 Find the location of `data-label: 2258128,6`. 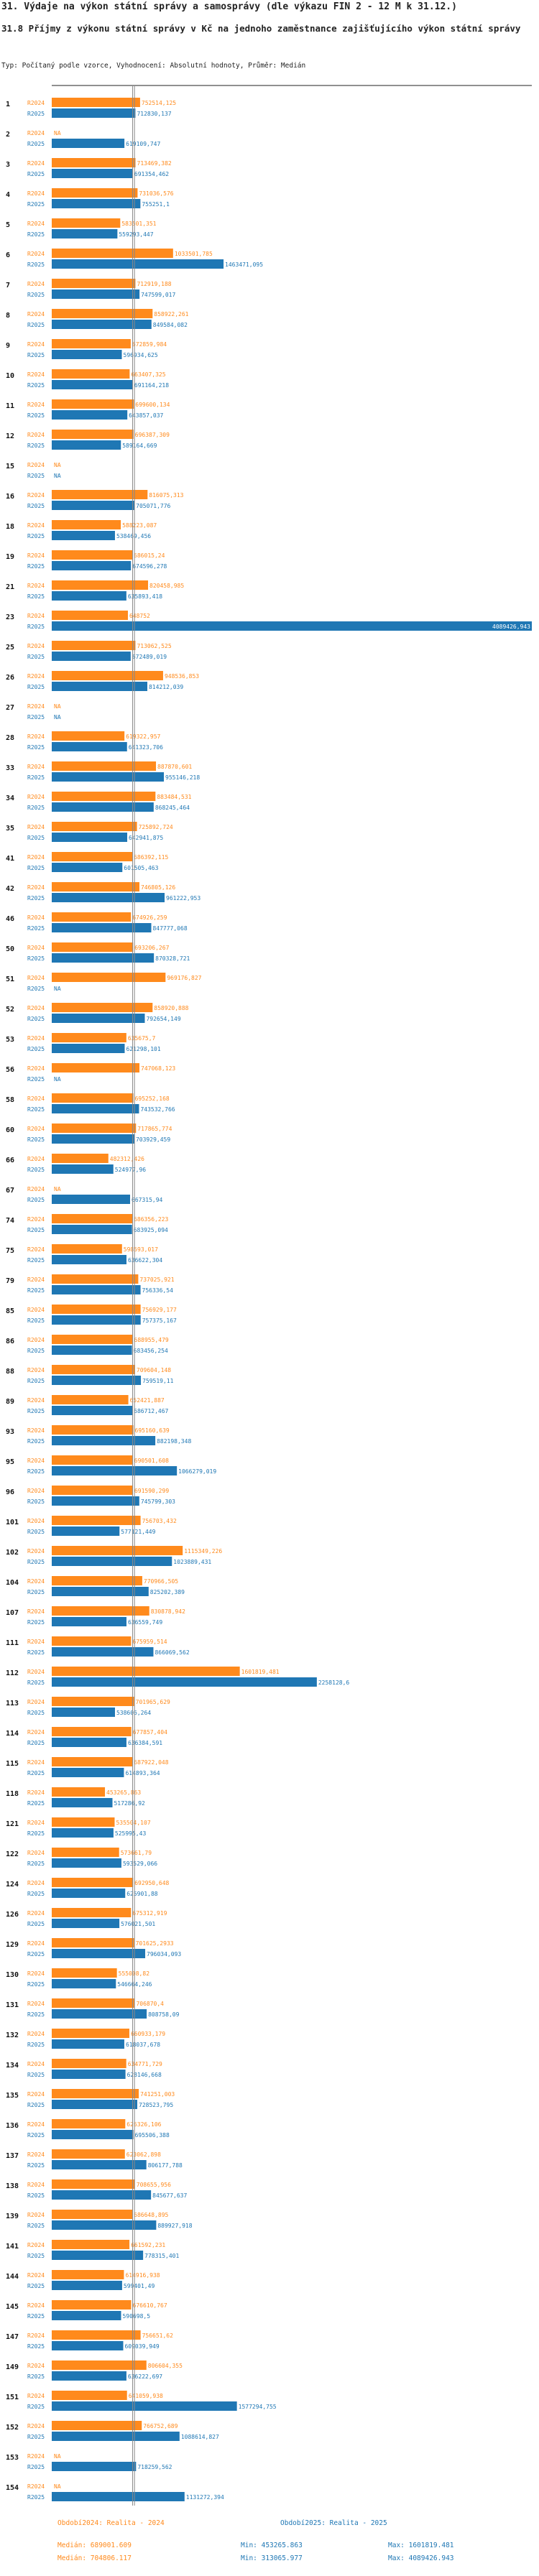

data-label: 2258128,6 is located at coordinates (334, 1683).